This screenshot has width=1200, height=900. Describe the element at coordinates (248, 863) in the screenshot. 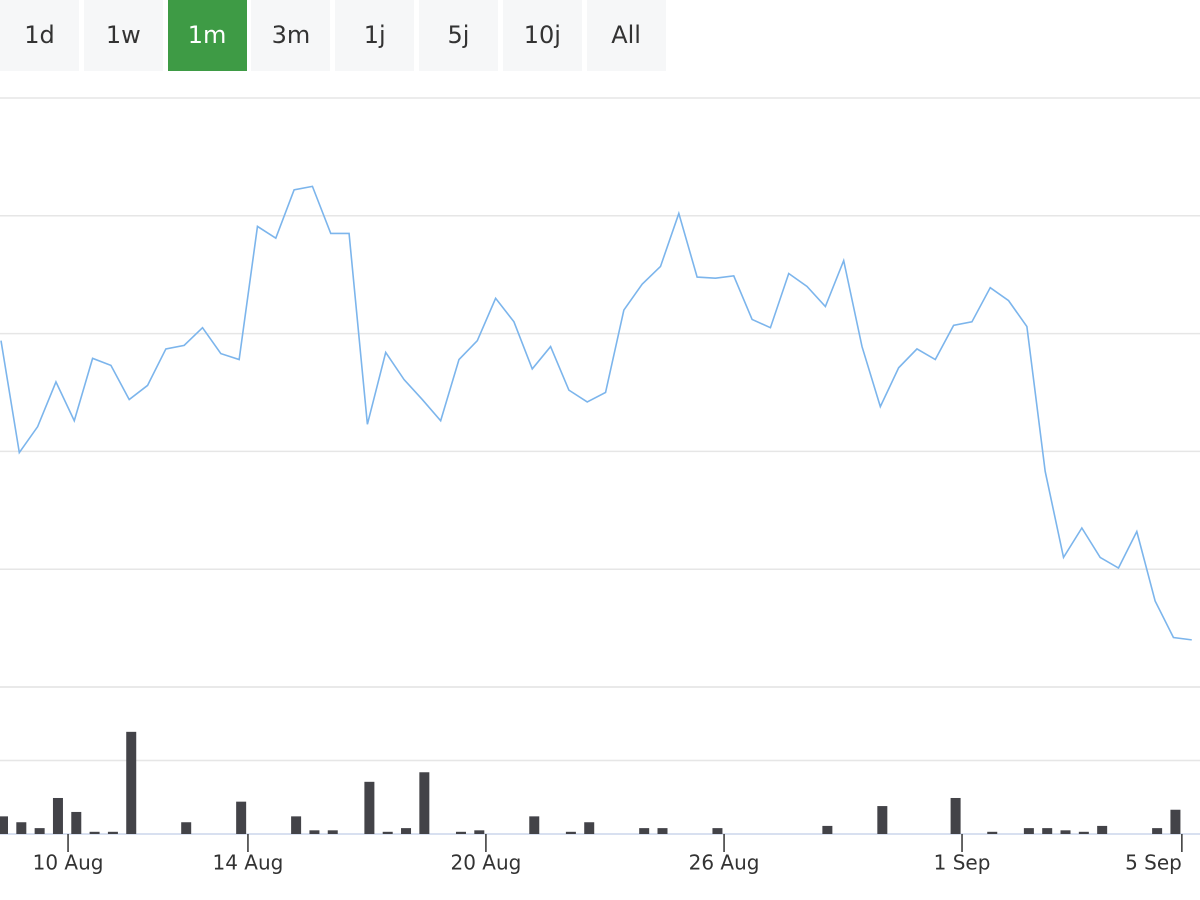

I see `x-tick-label: 14 Aug` at that location.